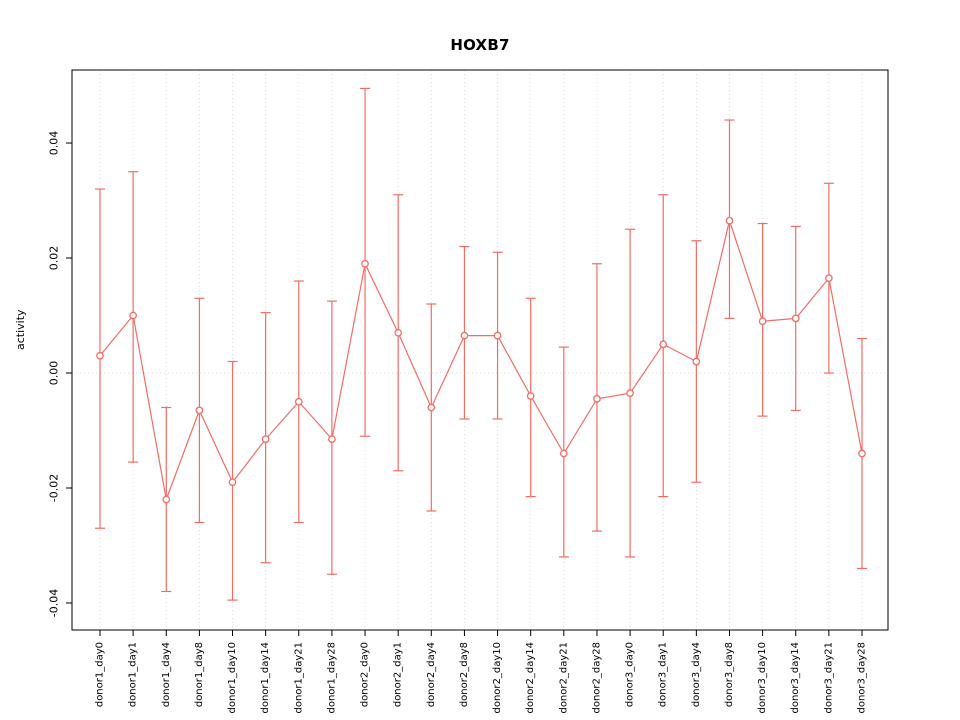 The image size is (960, 720). What do you see at coordinates (365, 674) in the screenshot?
I see `x-tick-label: donor2_day0` at bounding box center [365, 674].